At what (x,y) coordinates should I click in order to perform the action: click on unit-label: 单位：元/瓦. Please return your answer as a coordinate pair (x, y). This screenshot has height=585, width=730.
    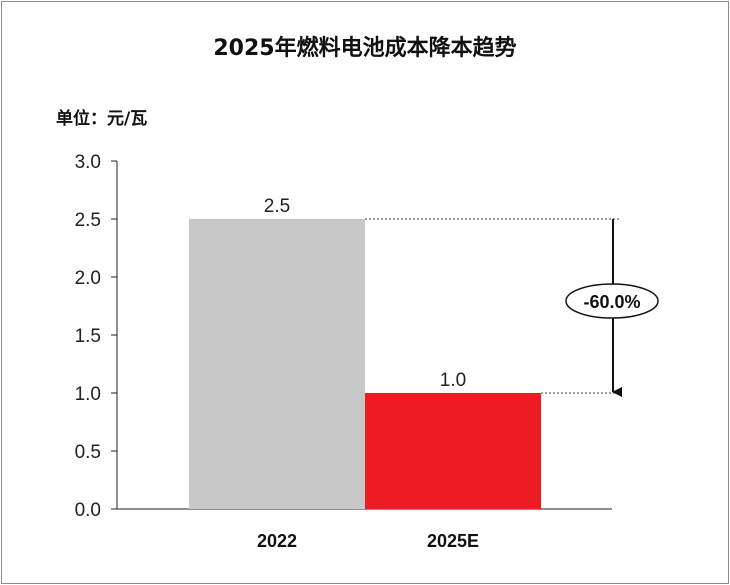
    Looking at the image, I should click on (102, 119).